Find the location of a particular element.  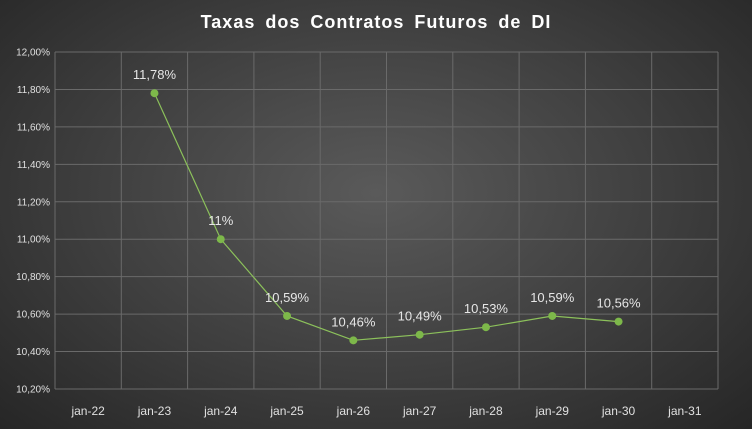

y-tick-label: 11,40% is located at coordinates (33, 165).